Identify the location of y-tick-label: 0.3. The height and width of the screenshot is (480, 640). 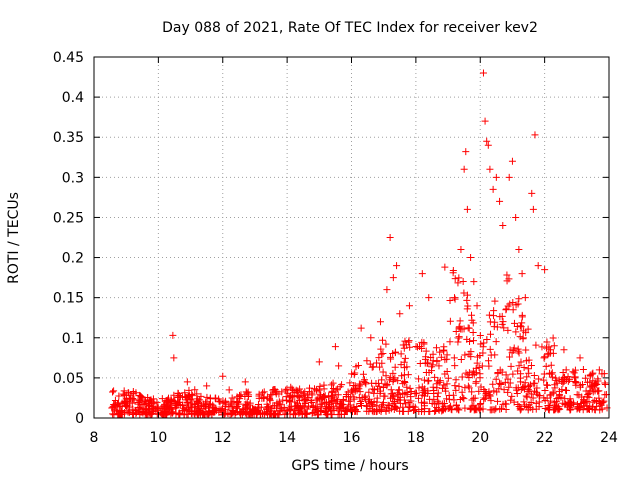
(73, 178).